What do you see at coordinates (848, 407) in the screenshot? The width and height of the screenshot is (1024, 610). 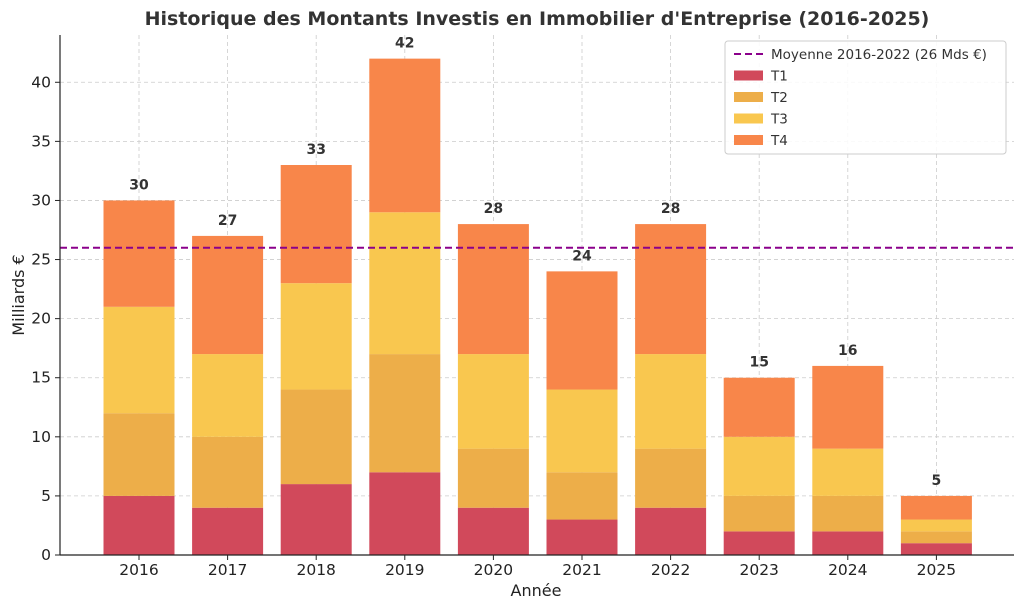 I see `bar-segment-t4-2024` at bounding box center [848, 407].